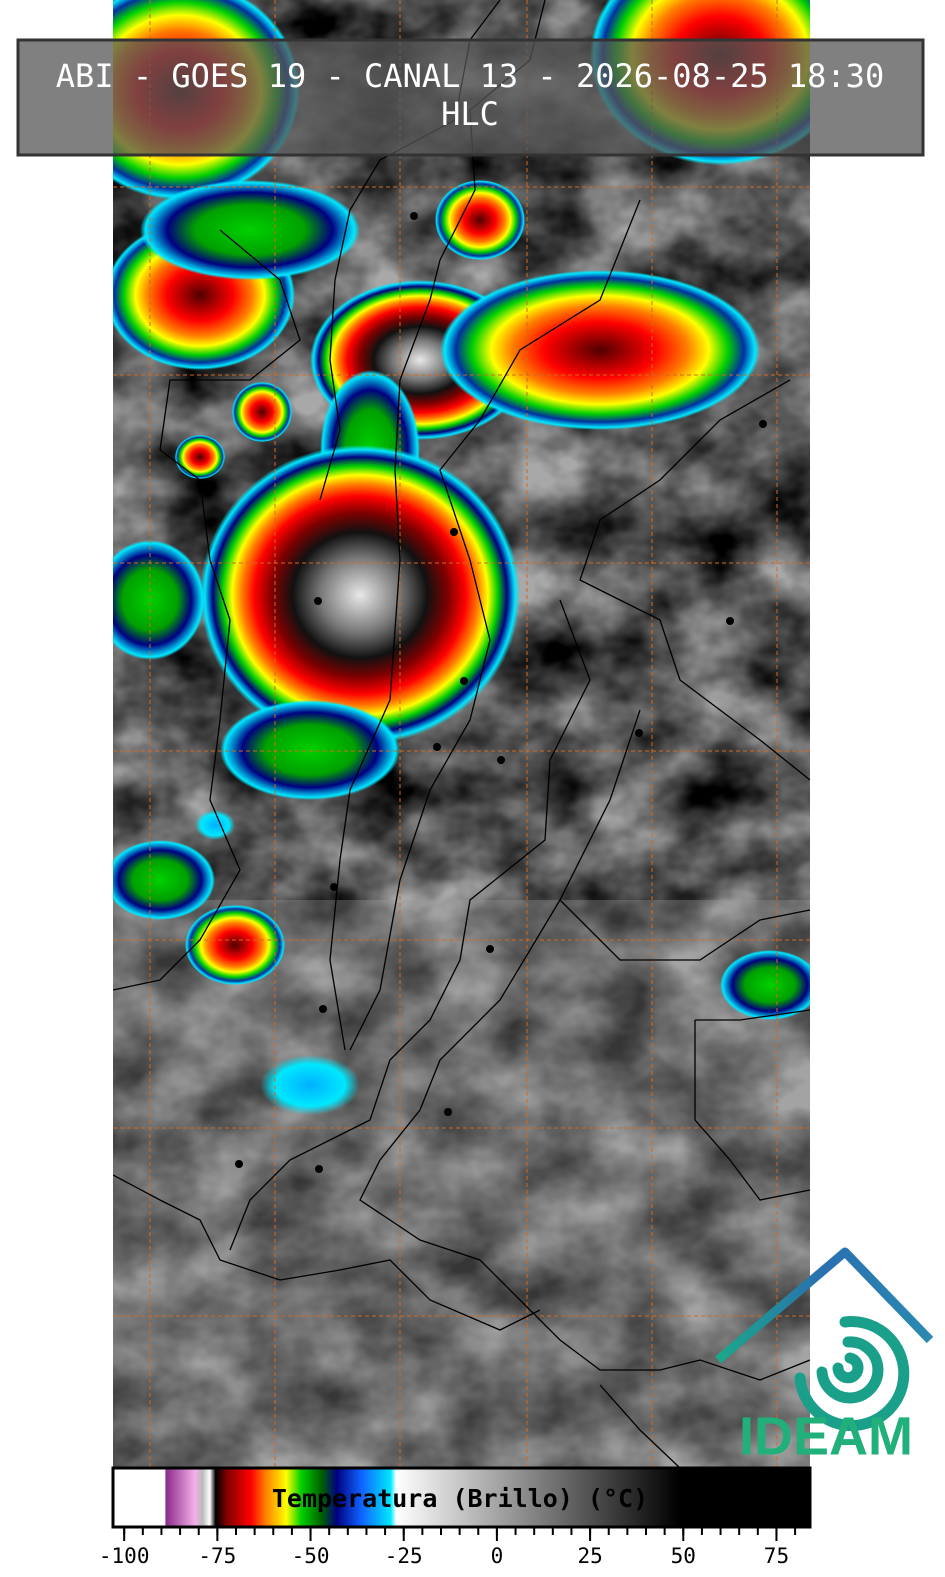  I want to click on tick-label: 75, so click(776, 1556).